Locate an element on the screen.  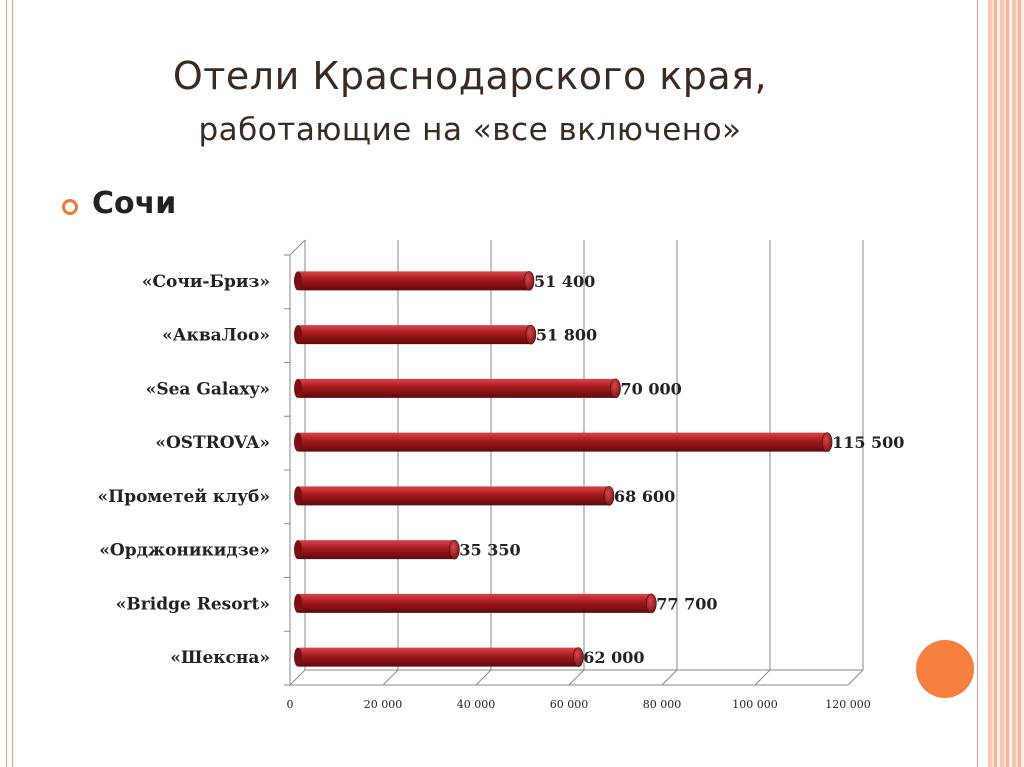
bullet-text: Сочи is located at coordinates (134, 203).